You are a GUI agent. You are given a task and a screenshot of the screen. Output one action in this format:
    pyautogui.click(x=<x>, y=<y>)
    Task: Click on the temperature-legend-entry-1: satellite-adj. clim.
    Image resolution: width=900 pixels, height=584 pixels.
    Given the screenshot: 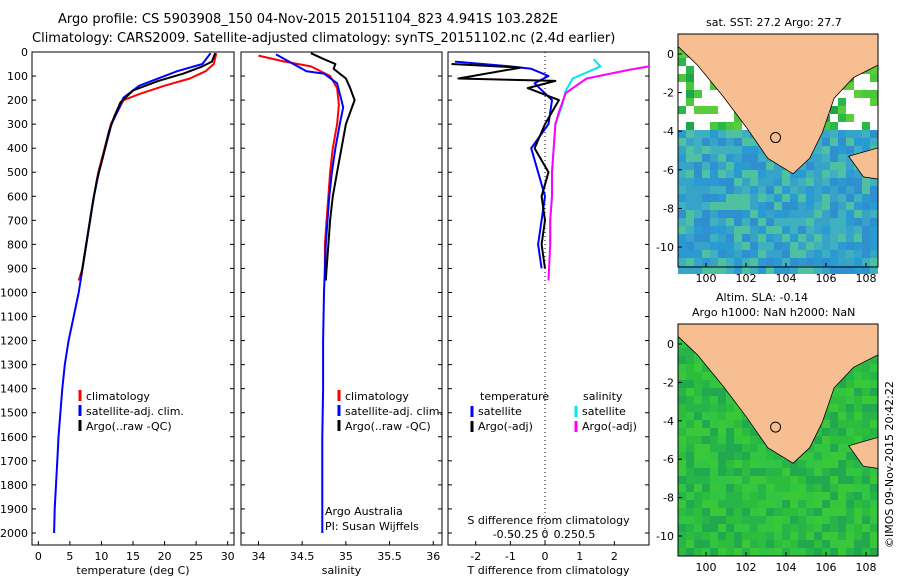 What is the action you would take?
    pyautogui.click(x=135, y=411)
    